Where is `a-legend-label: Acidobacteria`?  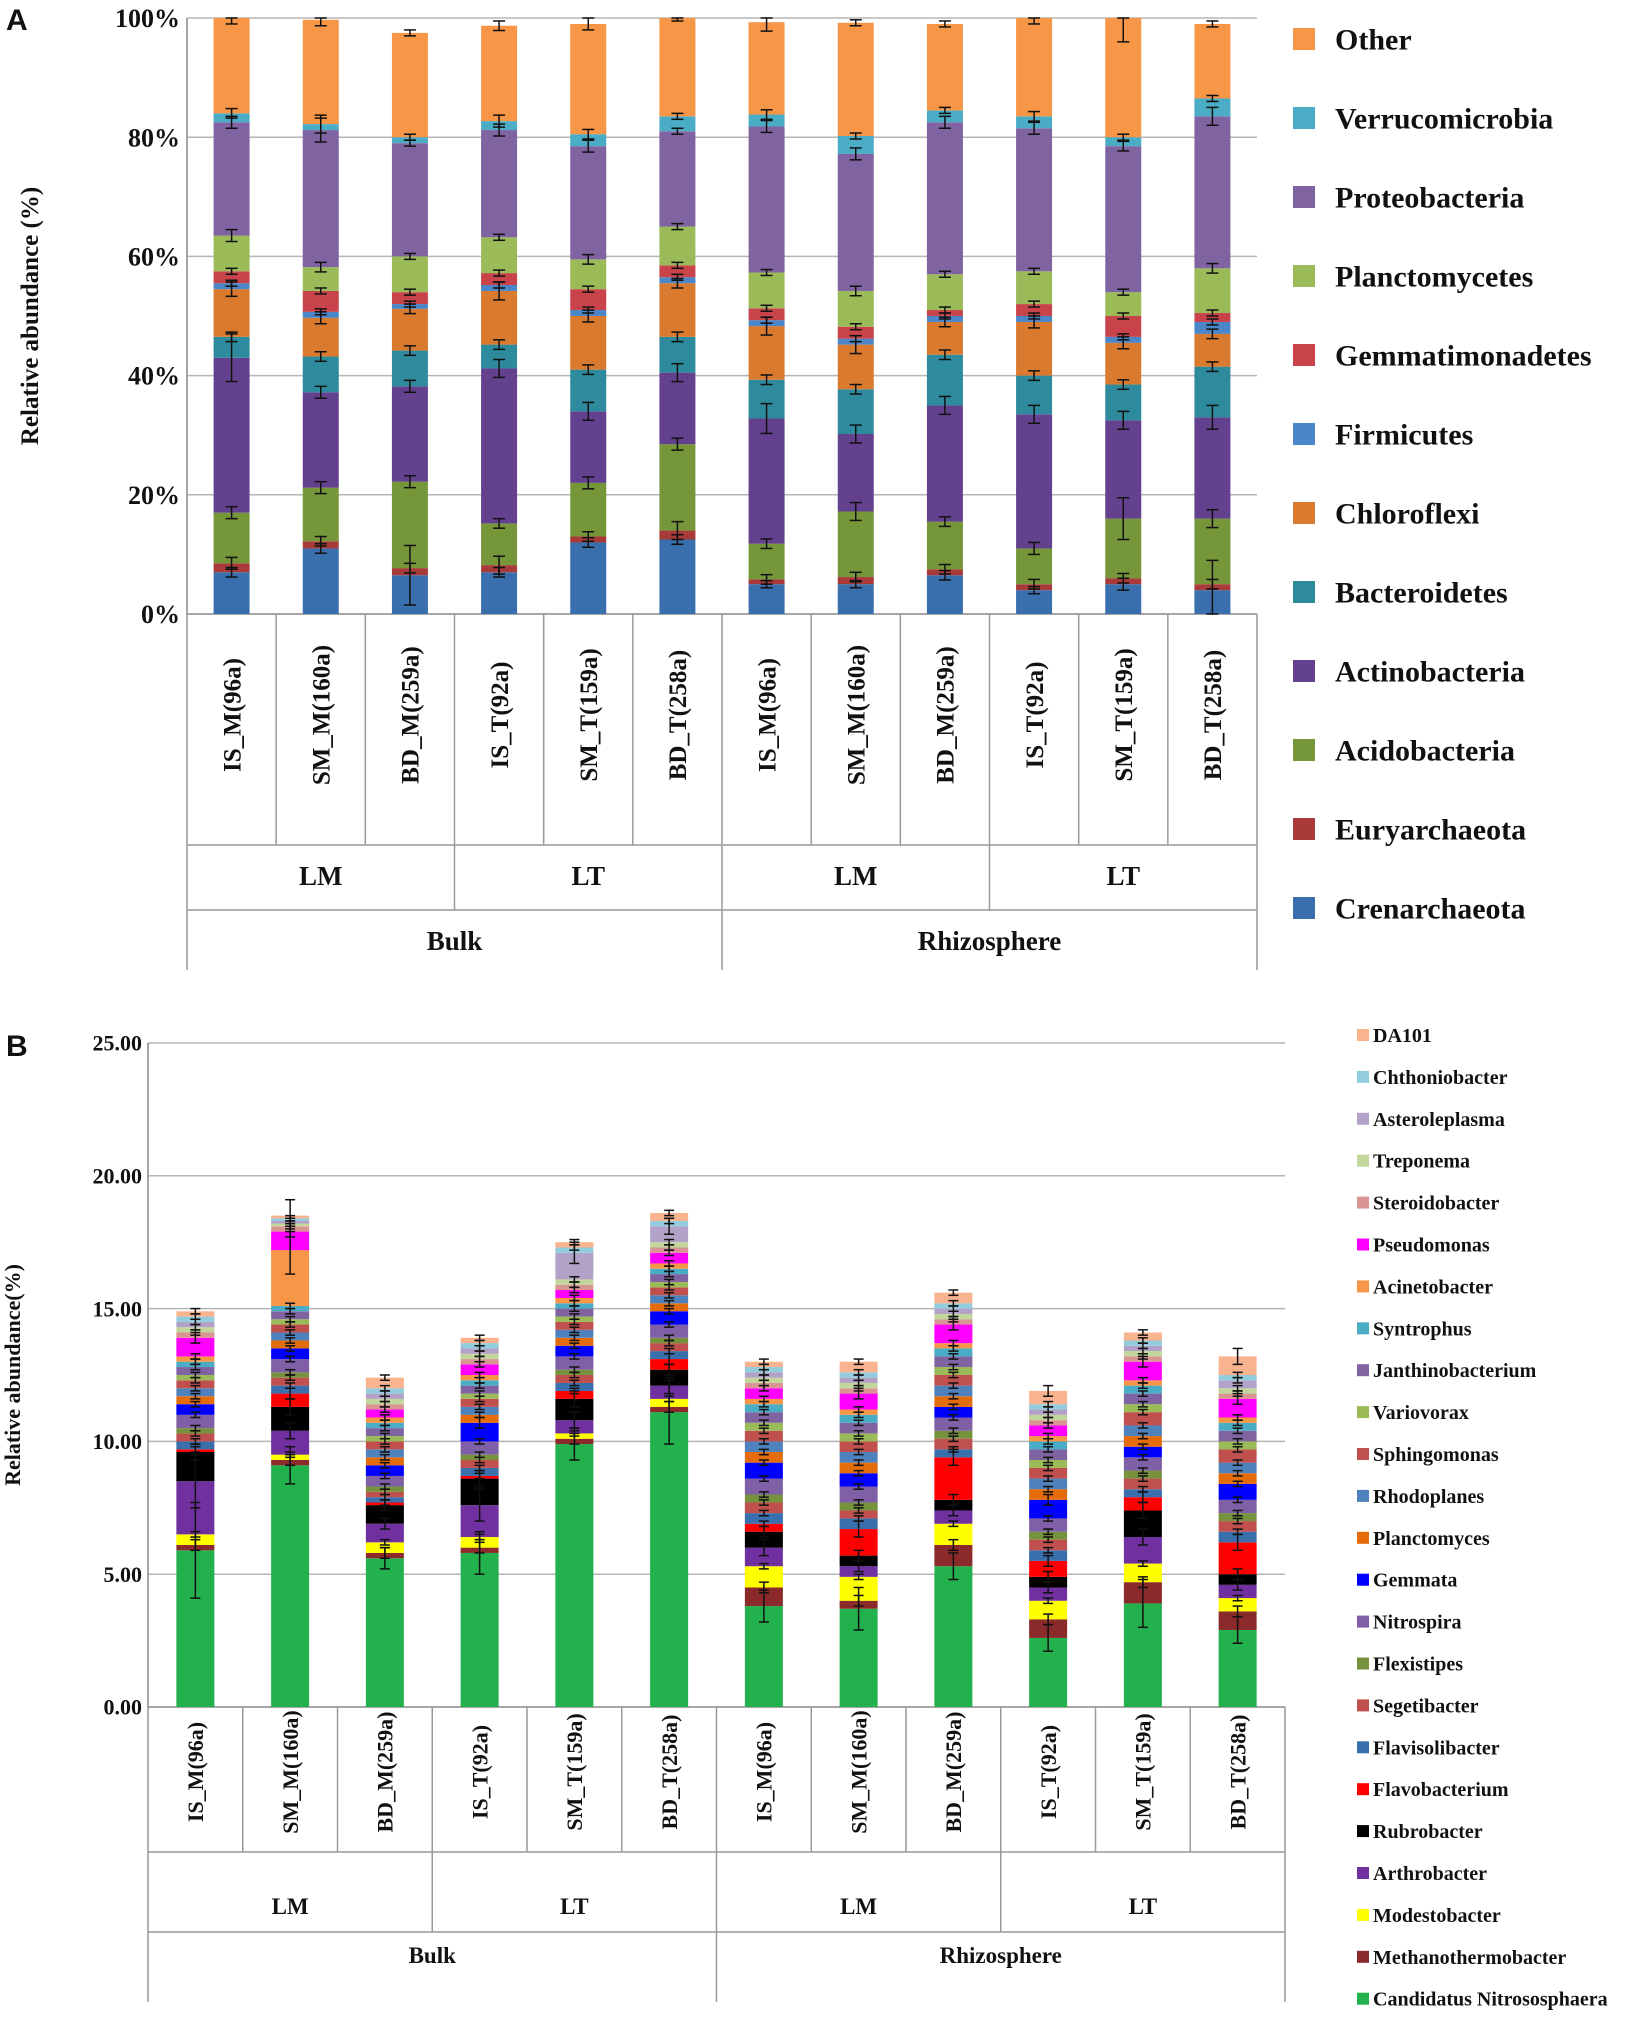 a-legend-label: Acidobacteria is located at coordinates (1425, 751).